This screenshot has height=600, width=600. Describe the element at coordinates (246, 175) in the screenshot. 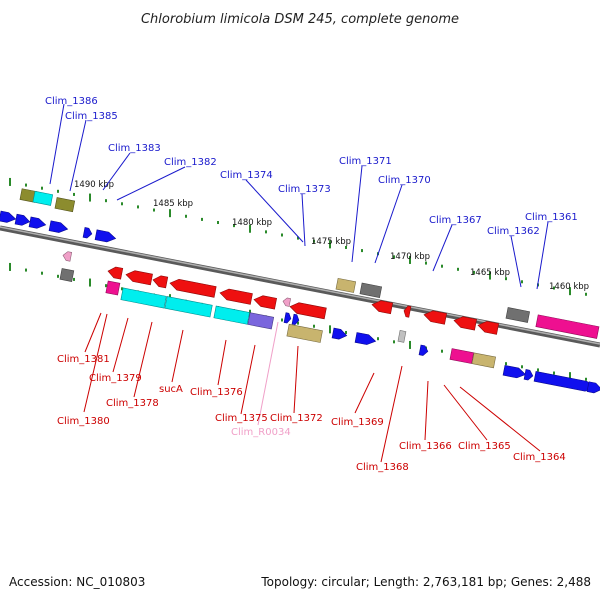

I see `gene-label: Clim_1374` at that location.